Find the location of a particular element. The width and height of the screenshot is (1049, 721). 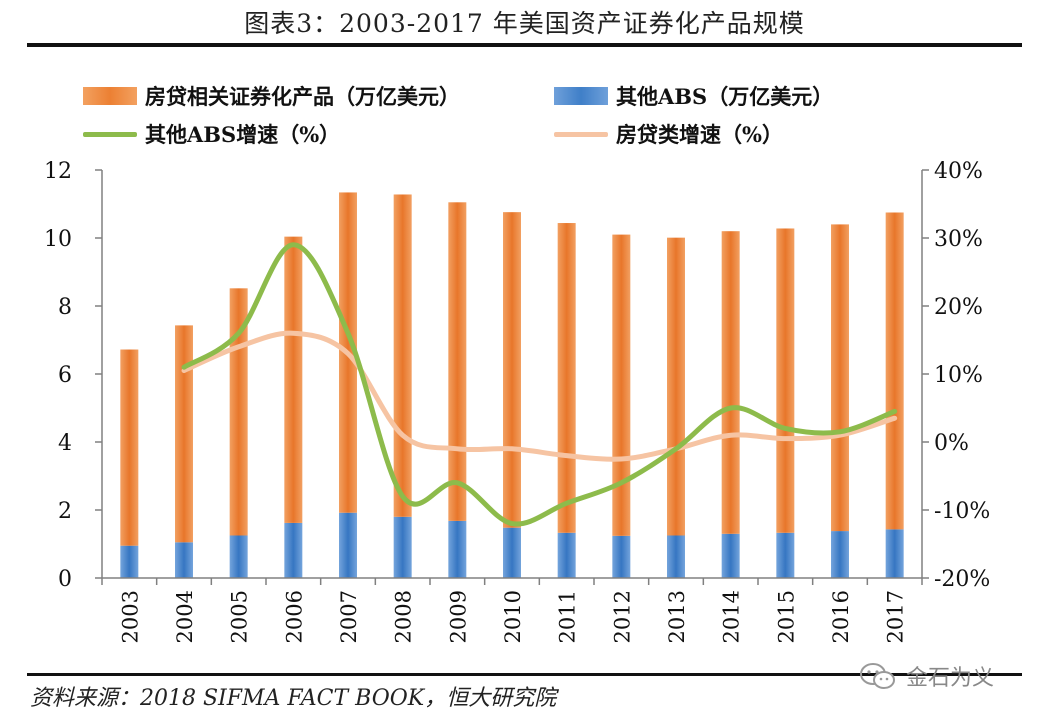

legend-mortgage-growth: 房贷类增速（%） is located at coordinates (668, 134).